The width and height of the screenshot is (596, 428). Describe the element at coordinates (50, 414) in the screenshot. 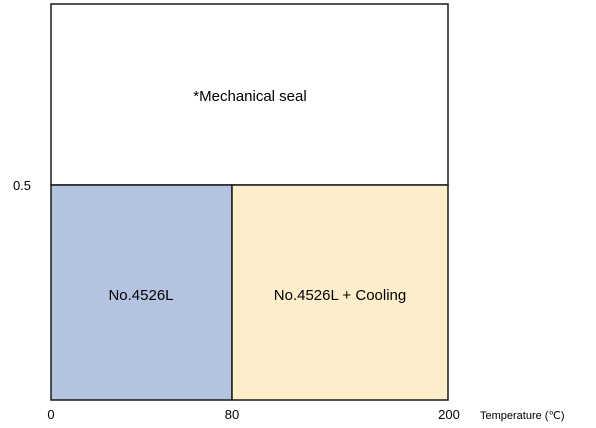

I see `x-tick-label: 0` at that location.